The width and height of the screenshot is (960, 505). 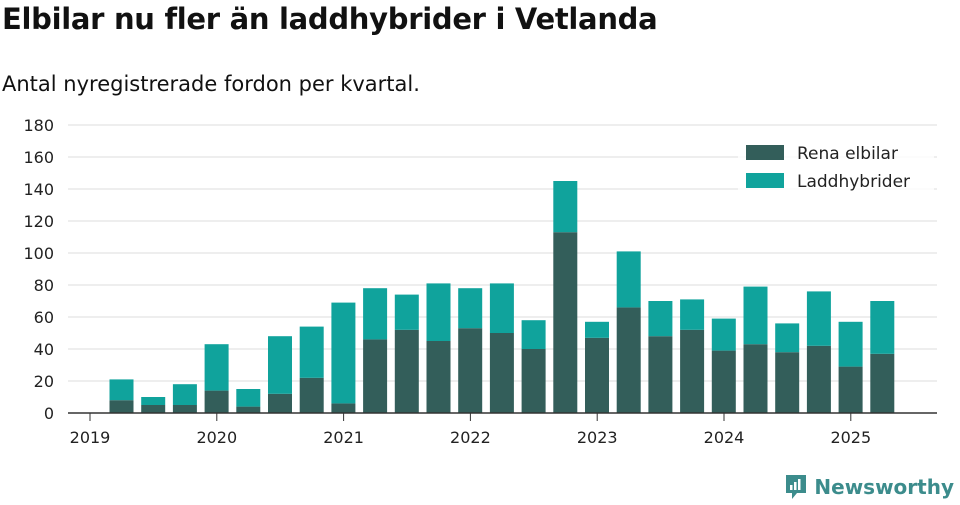 What do you see at coordinates (38, 269) in the screenshot?
I see `y-axis: 0 20 40 60 80 100 120 140 160 180` at bounding box center [38, 269].